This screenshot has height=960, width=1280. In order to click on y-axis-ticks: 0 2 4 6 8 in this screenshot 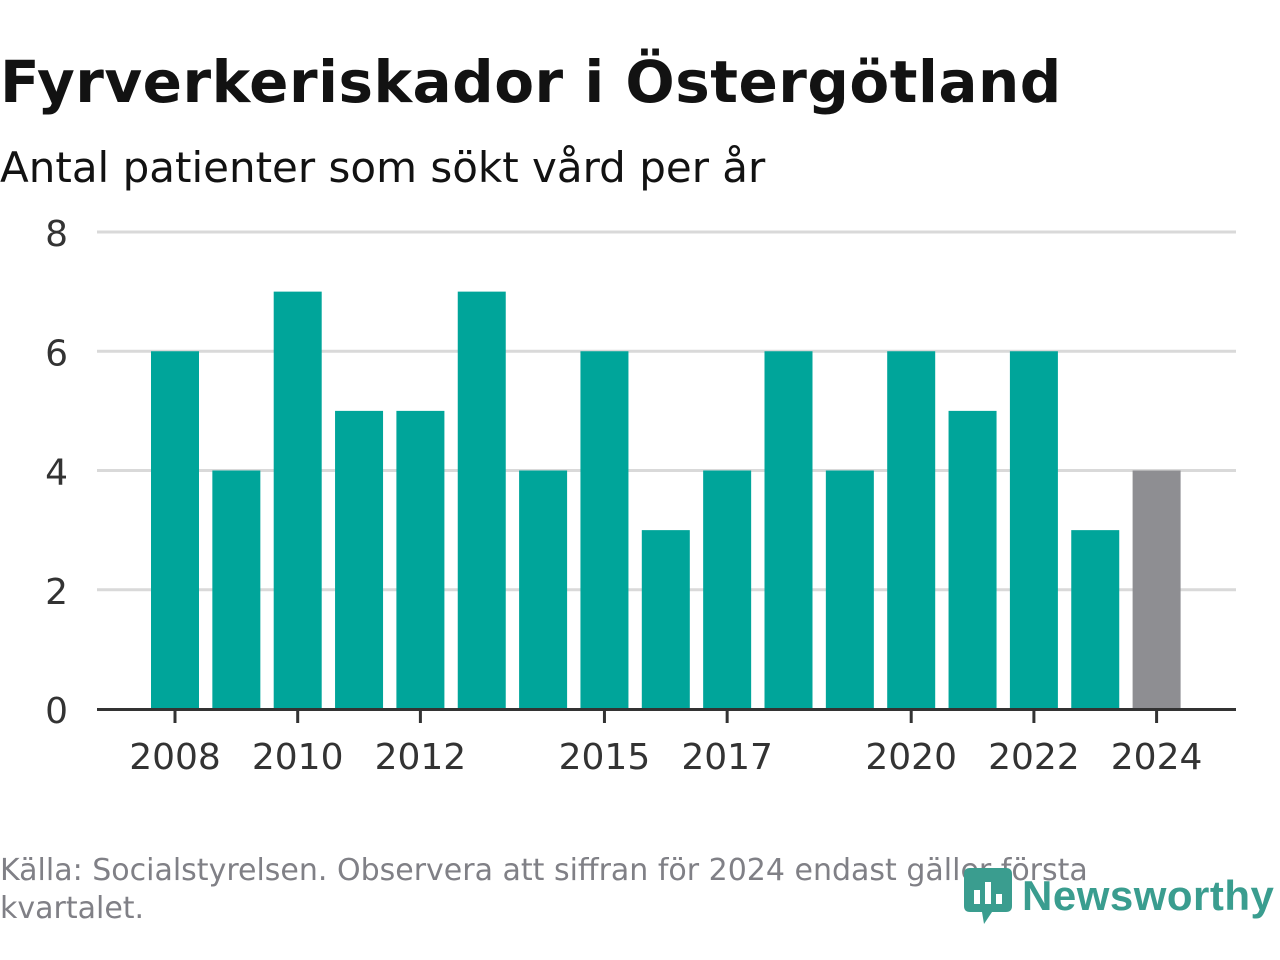, I will do `click(56, 473)`.